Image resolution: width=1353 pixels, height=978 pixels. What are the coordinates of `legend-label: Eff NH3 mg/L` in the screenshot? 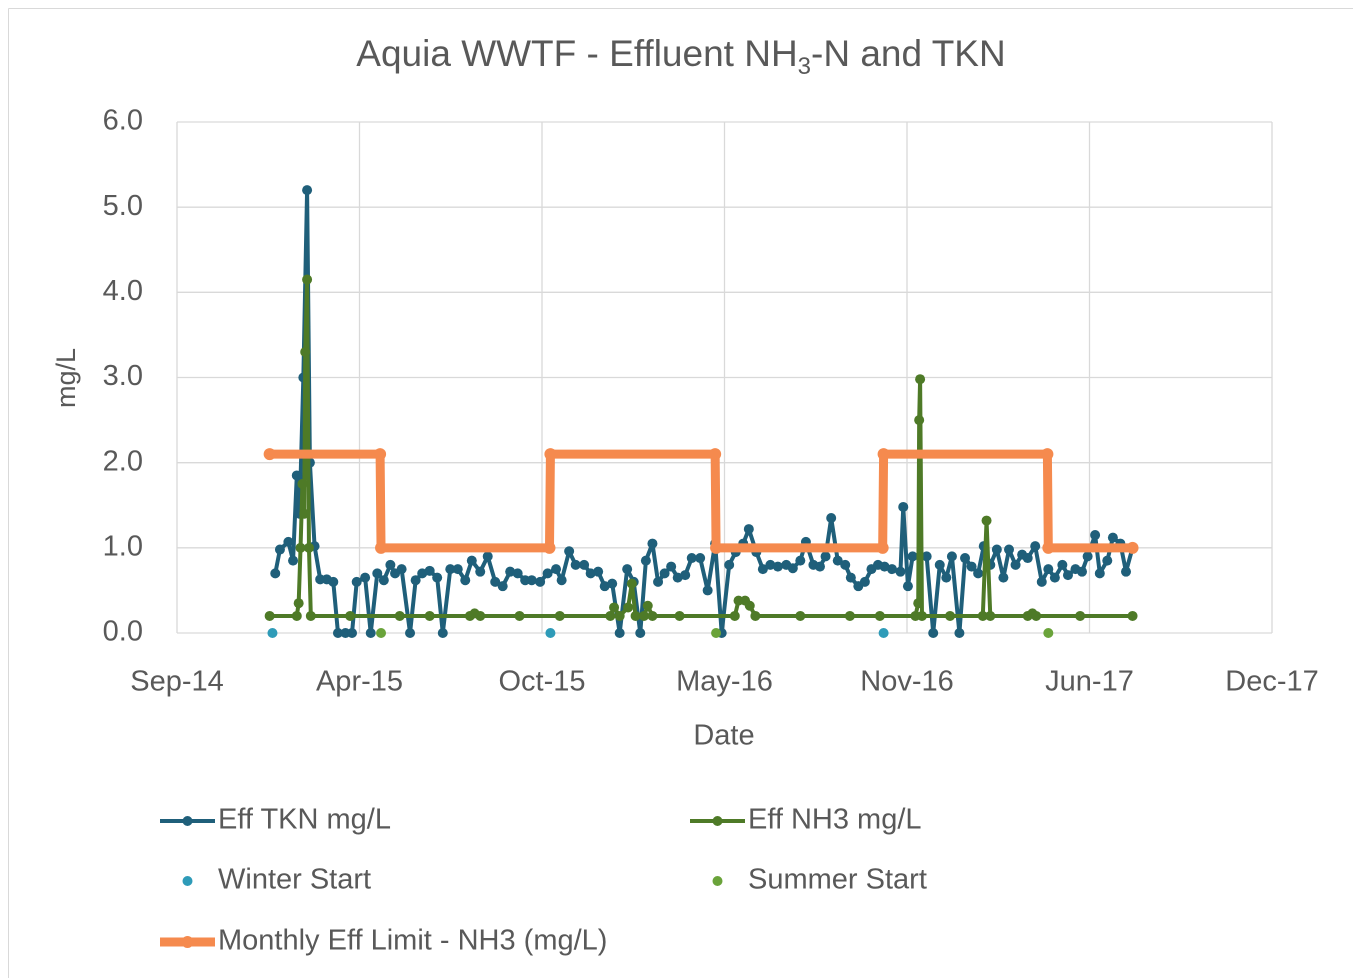 It's located at (835, 820).